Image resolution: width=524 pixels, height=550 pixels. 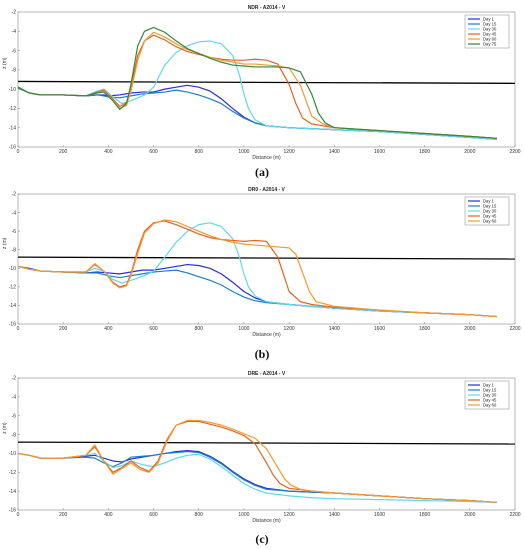 What do you see at coordinates (261, 539) in the screenshot?
I see `figure-caption: (c)` at bounding box center [261, 539].